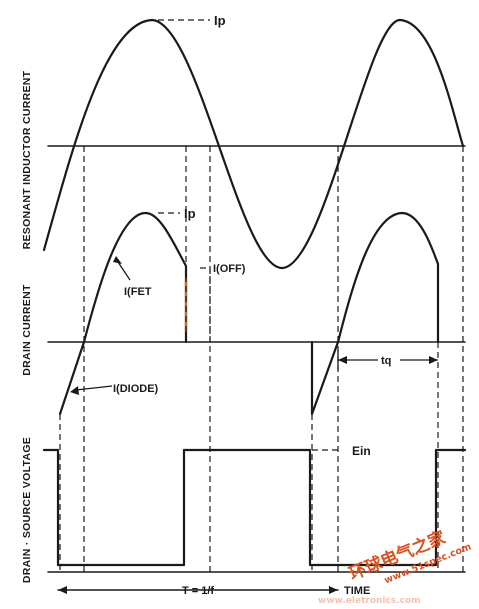 This screenshot has width=479, height=609. Describe the element at coordinates (333, 590) in the screenshot. I see `period-arrow-right` at that location.